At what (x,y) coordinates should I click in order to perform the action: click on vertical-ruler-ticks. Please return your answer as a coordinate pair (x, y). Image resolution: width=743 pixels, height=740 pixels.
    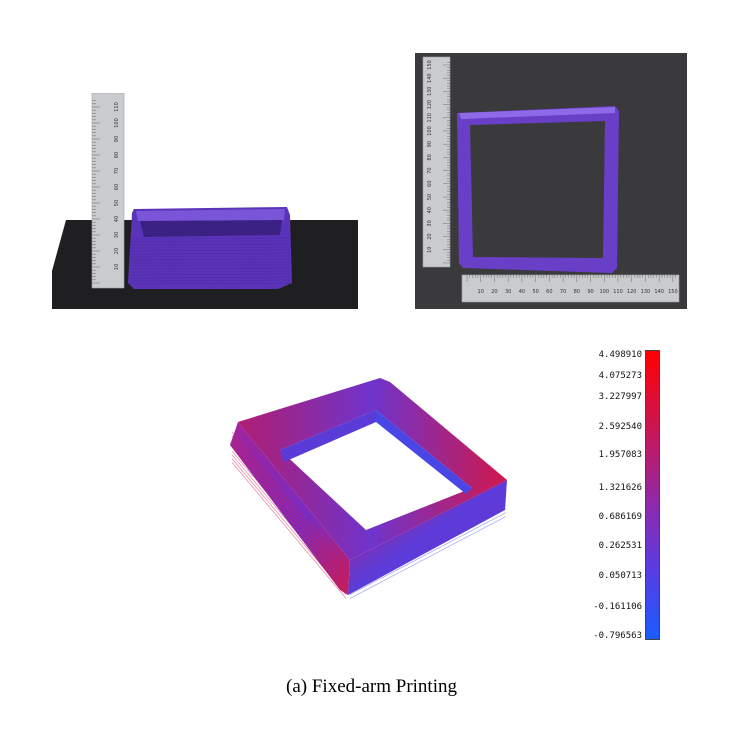
    Looking at the image, I should click on (446, 163).